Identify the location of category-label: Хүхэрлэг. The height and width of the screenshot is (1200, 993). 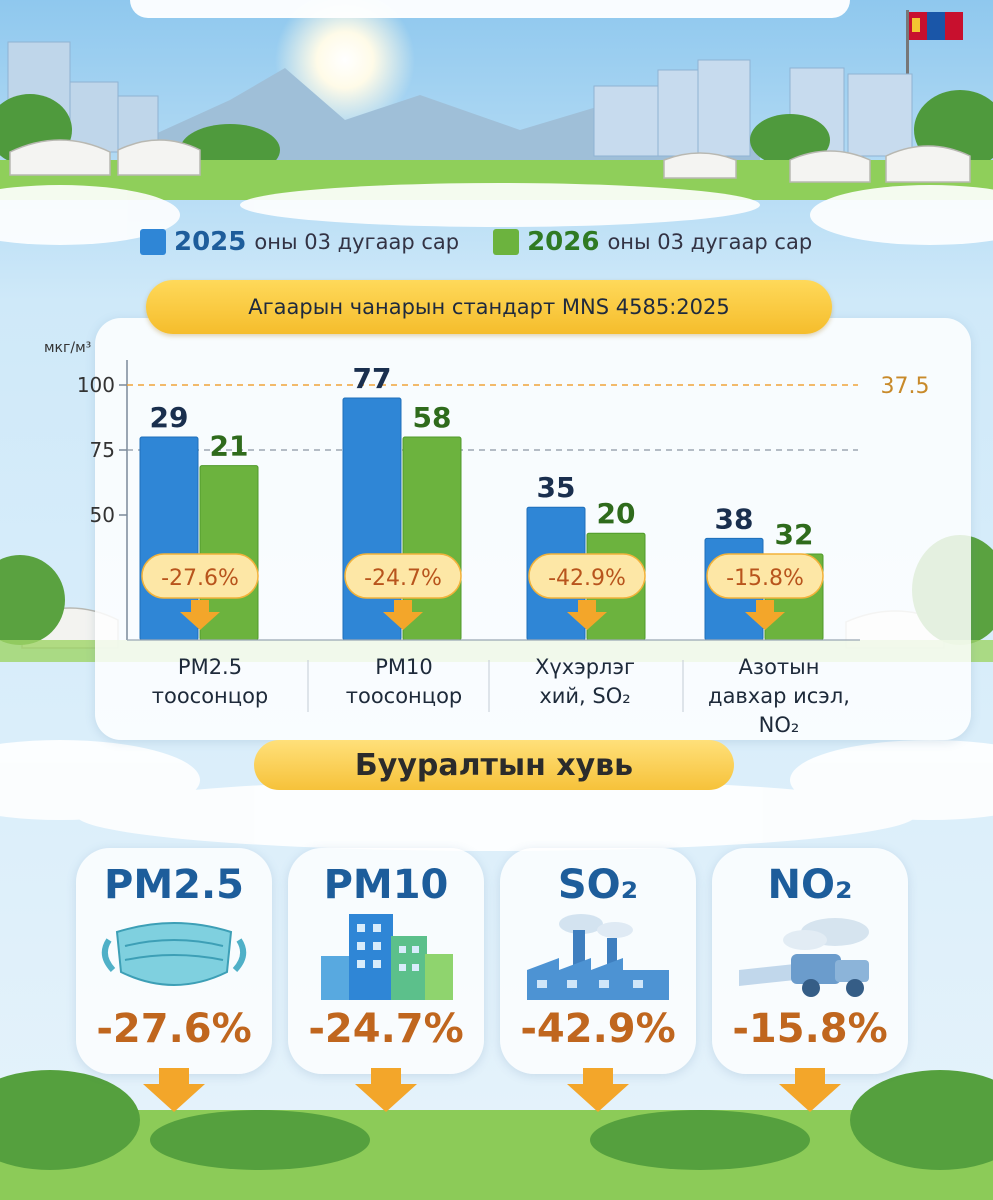
(585, 667).